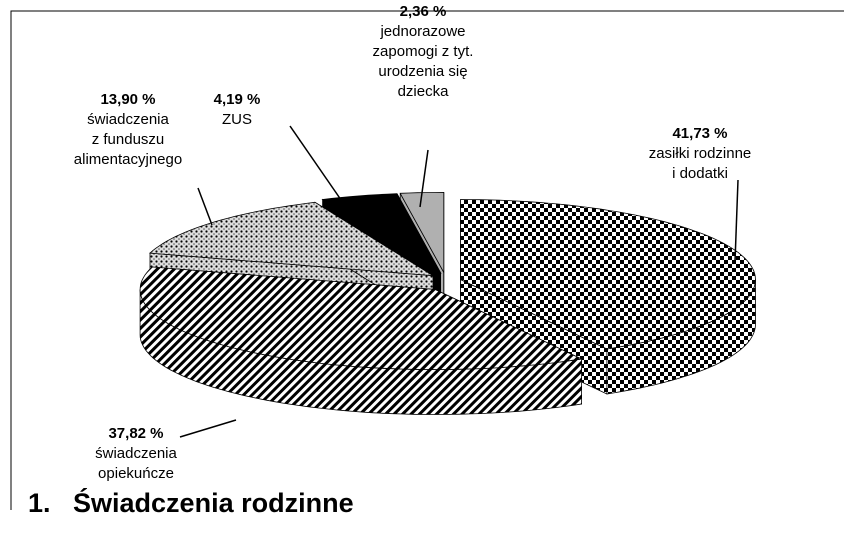 Image resolution: width=844 pixels, height=545 pixels. What do you see at coordinates (700, 173) in the screenshot?
I see `slice-name: i dodatki` at bounding box center [700, 173].